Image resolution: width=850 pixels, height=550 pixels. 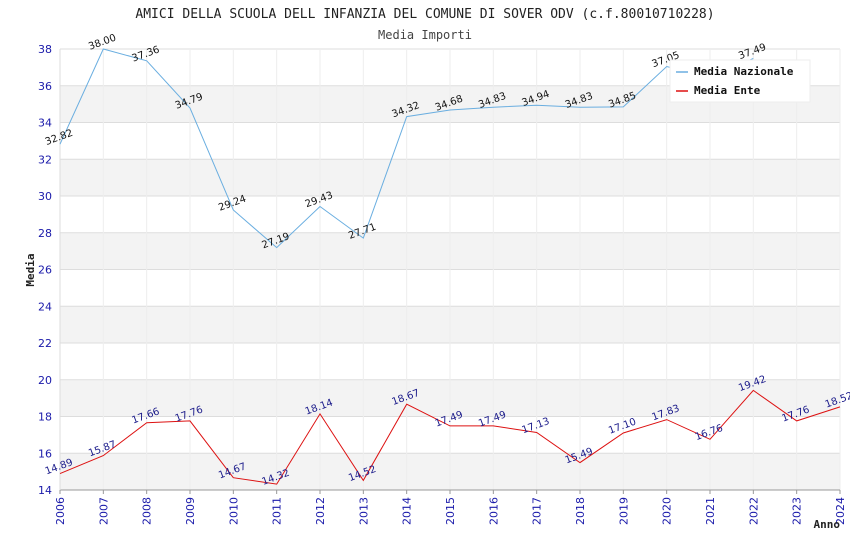 What do you see at coordinates (103, 511) in the screenshot?
I see `x-tick-label: 2007` at bounding box center [103, 511].